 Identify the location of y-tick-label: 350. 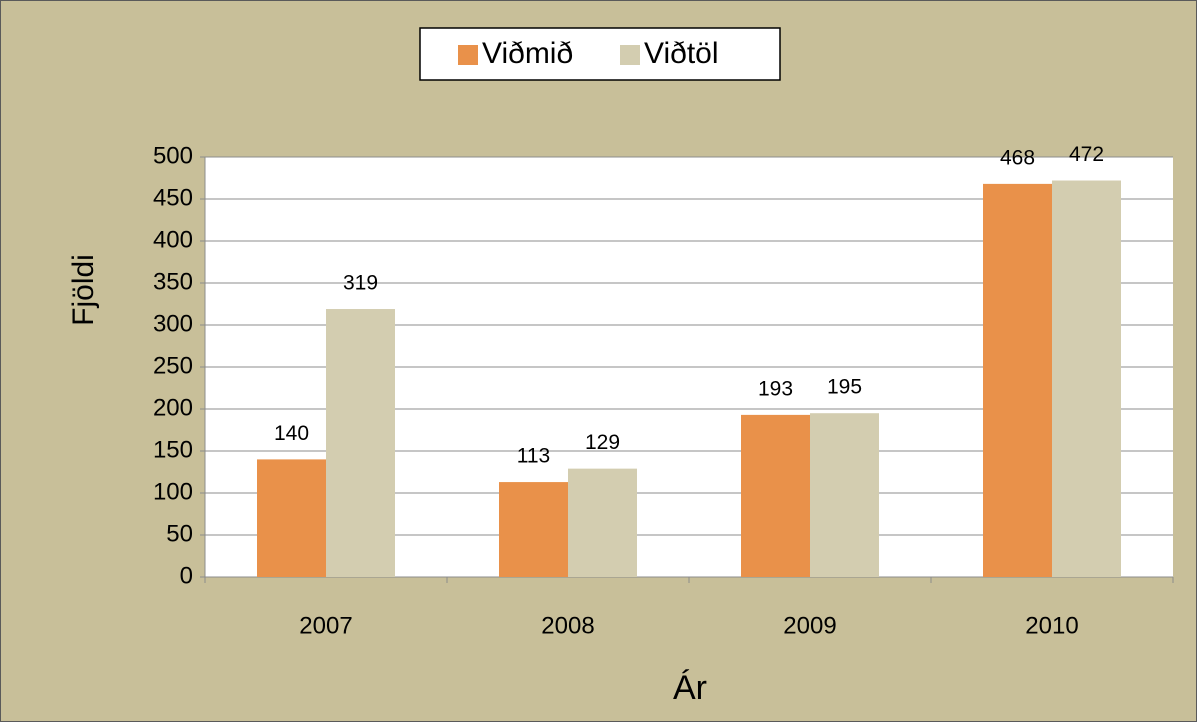
(173, 281).